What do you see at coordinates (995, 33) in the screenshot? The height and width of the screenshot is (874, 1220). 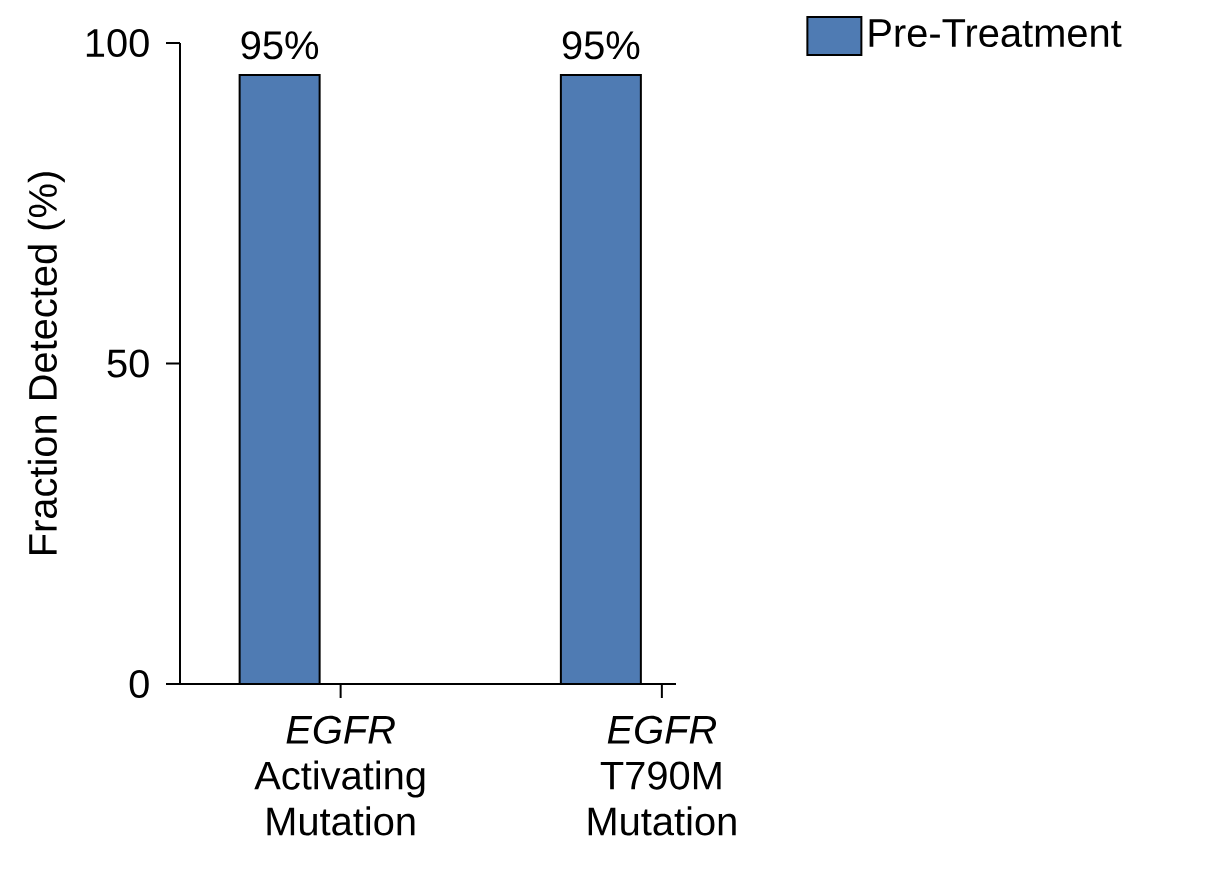 I see `legend-label: Pre-Treatment` at bounding box center [995, 33].